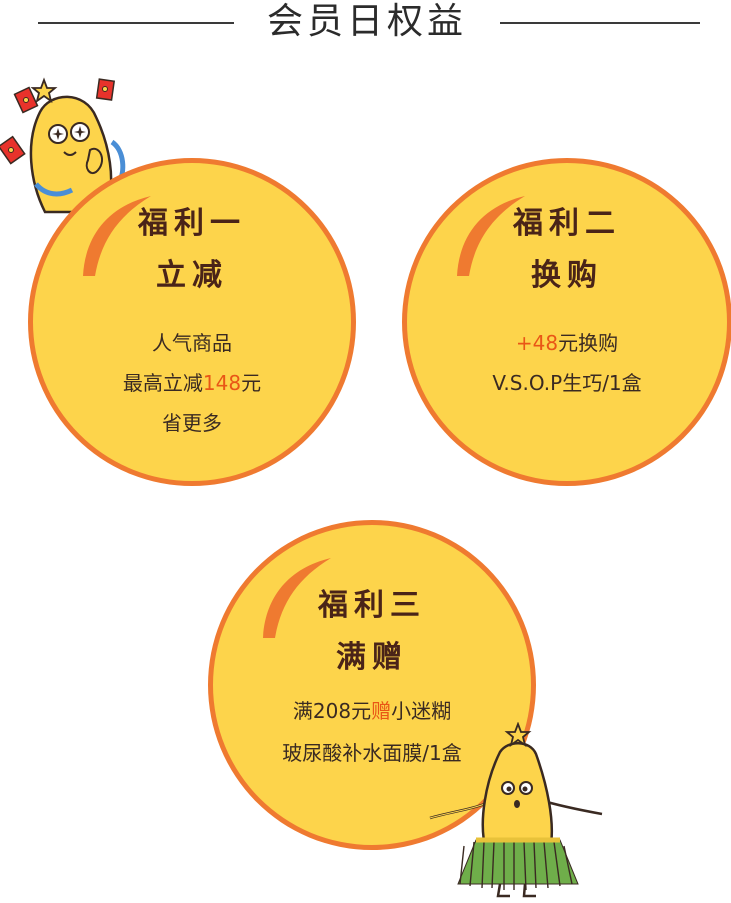 The height and width of the screenshot is (903, 731). Describe the element at coordinates (372, 657) in the screenshot. I see `benefit-subheading: 满赠` at that location.